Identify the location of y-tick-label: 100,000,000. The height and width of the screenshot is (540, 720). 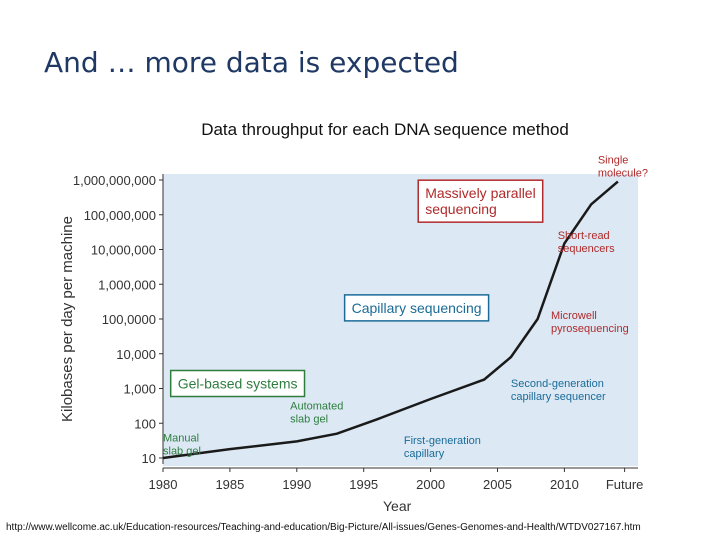
(120, 215).